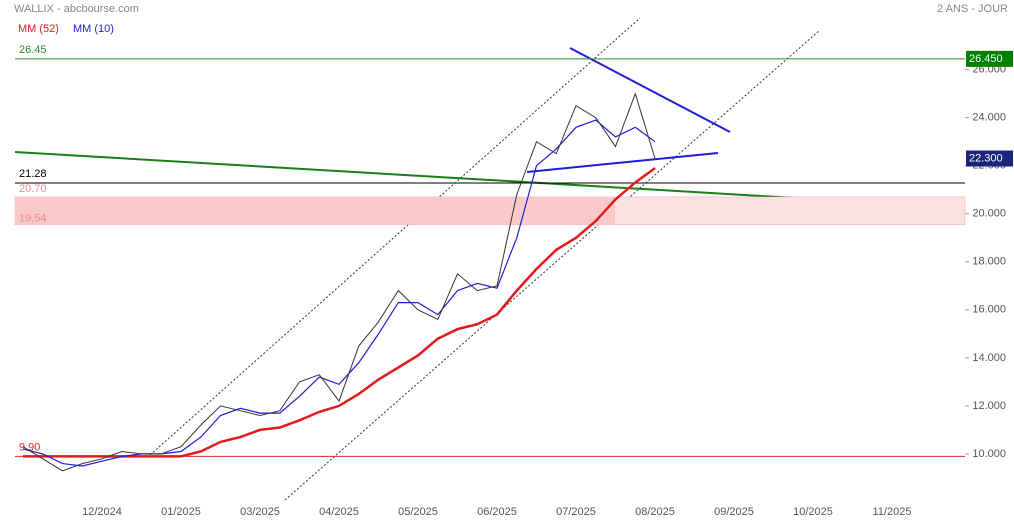 The width and height of the screenshot is (1014, 527). Describe the element at coordinates (260, 512) in the screenshot. I see `x-tick-label: 03/2025` at that location.